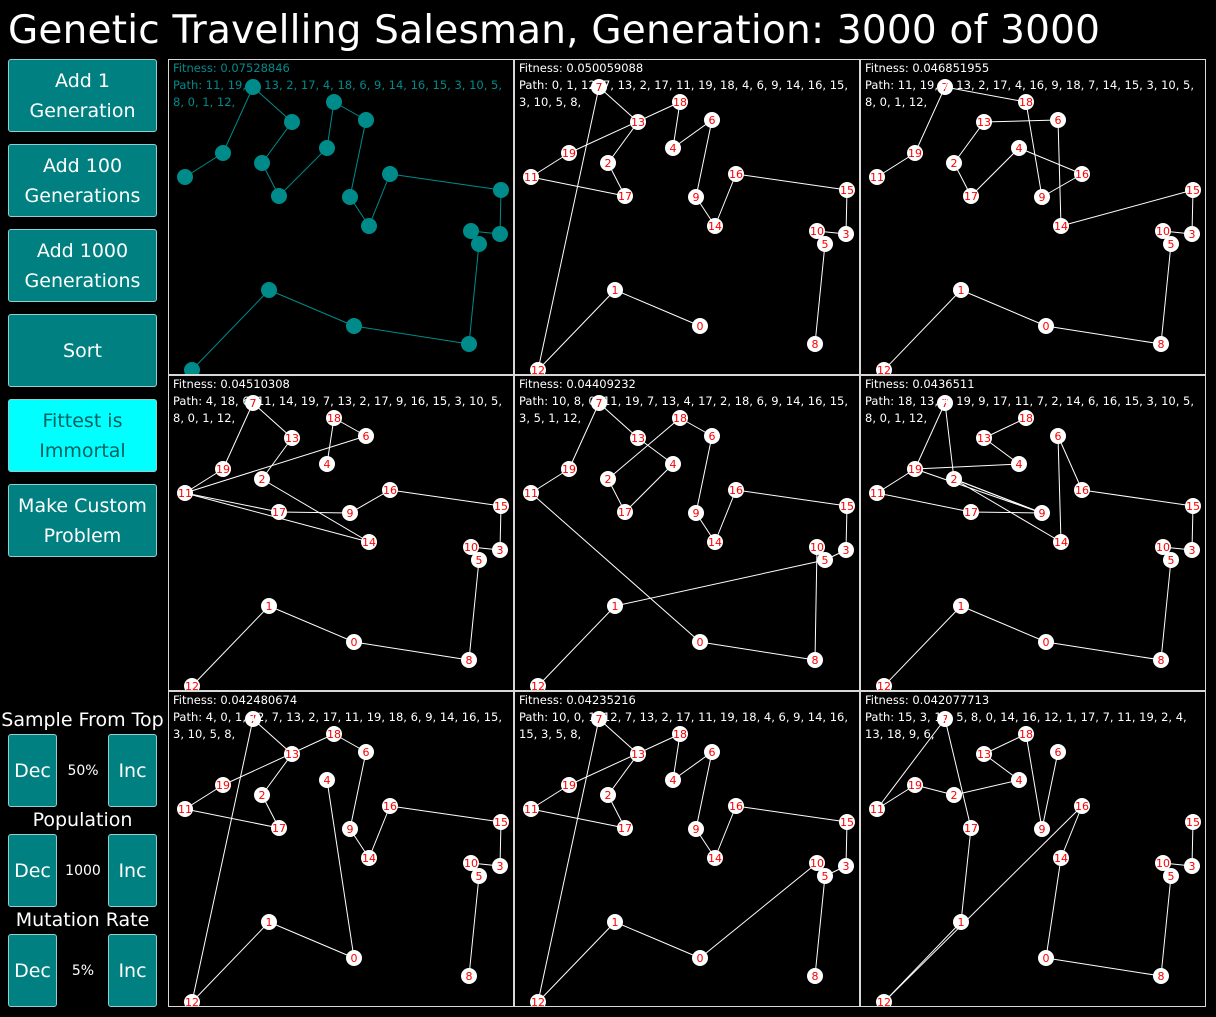 This screenshot has height=1017, width=1216. I want to click on mutation-rate-inc-button: Inc, so click(132, 970).